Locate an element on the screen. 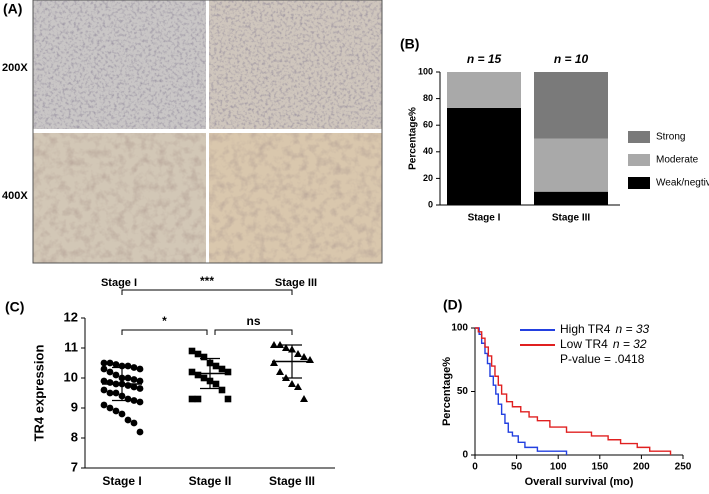 The image size is (709, 494). panel-label: (A) is located at coordinates (12, 9).